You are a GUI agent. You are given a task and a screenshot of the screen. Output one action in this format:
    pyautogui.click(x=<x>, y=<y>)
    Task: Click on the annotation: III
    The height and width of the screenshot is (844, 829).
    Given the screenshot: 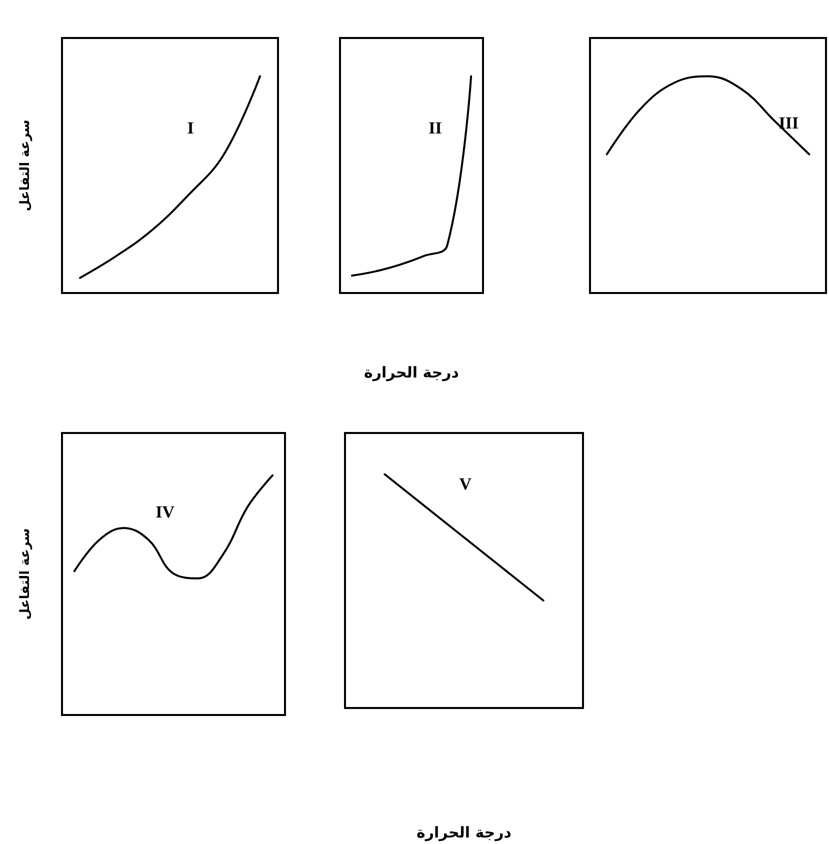 What is the action you would take?
    pyautogui.click(x=789, y=123)
    